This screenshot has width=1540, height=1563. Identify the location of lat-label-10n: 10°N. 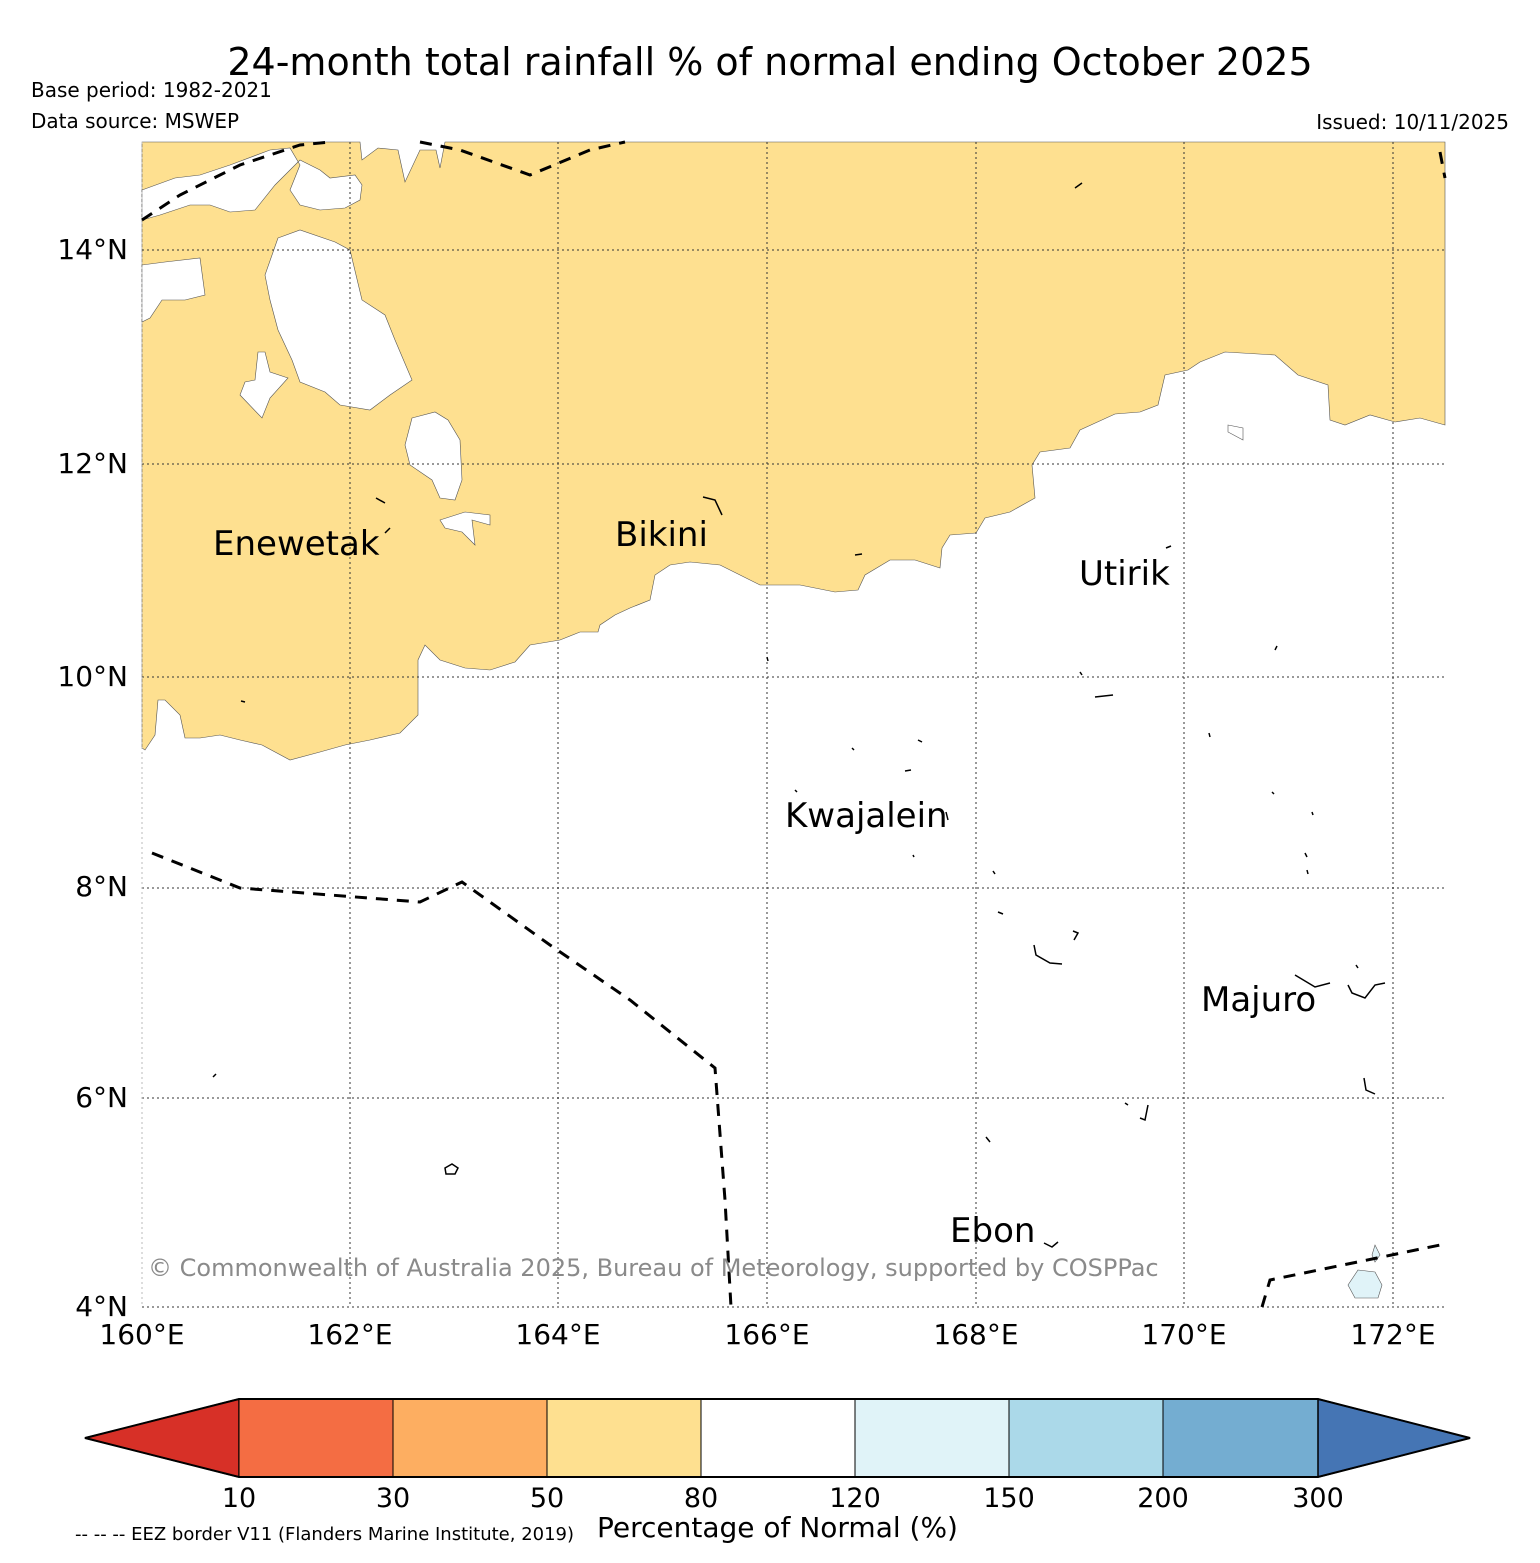
(92, 676).